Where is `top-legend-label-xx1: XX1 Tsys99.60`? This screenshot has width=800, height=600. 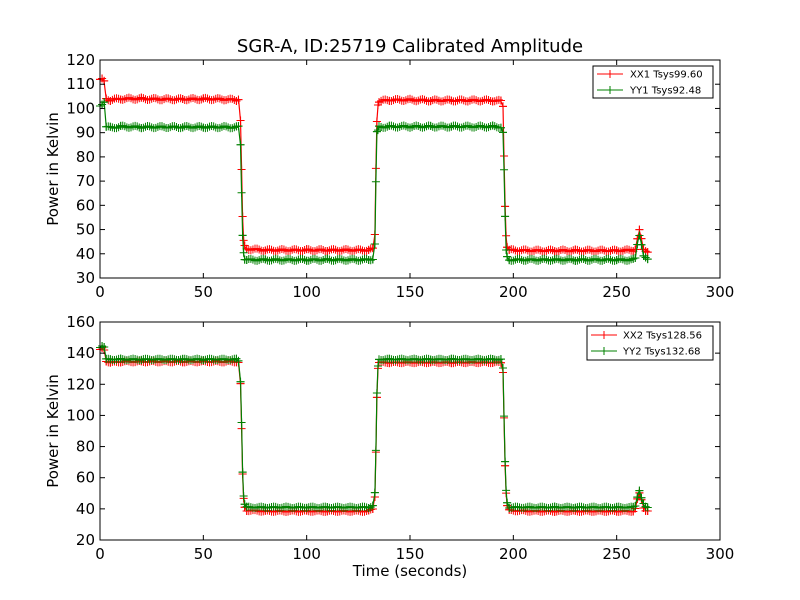 top-legend-label-xx1: XX1 Tsys99.60 is located at coordinates (666, 75).